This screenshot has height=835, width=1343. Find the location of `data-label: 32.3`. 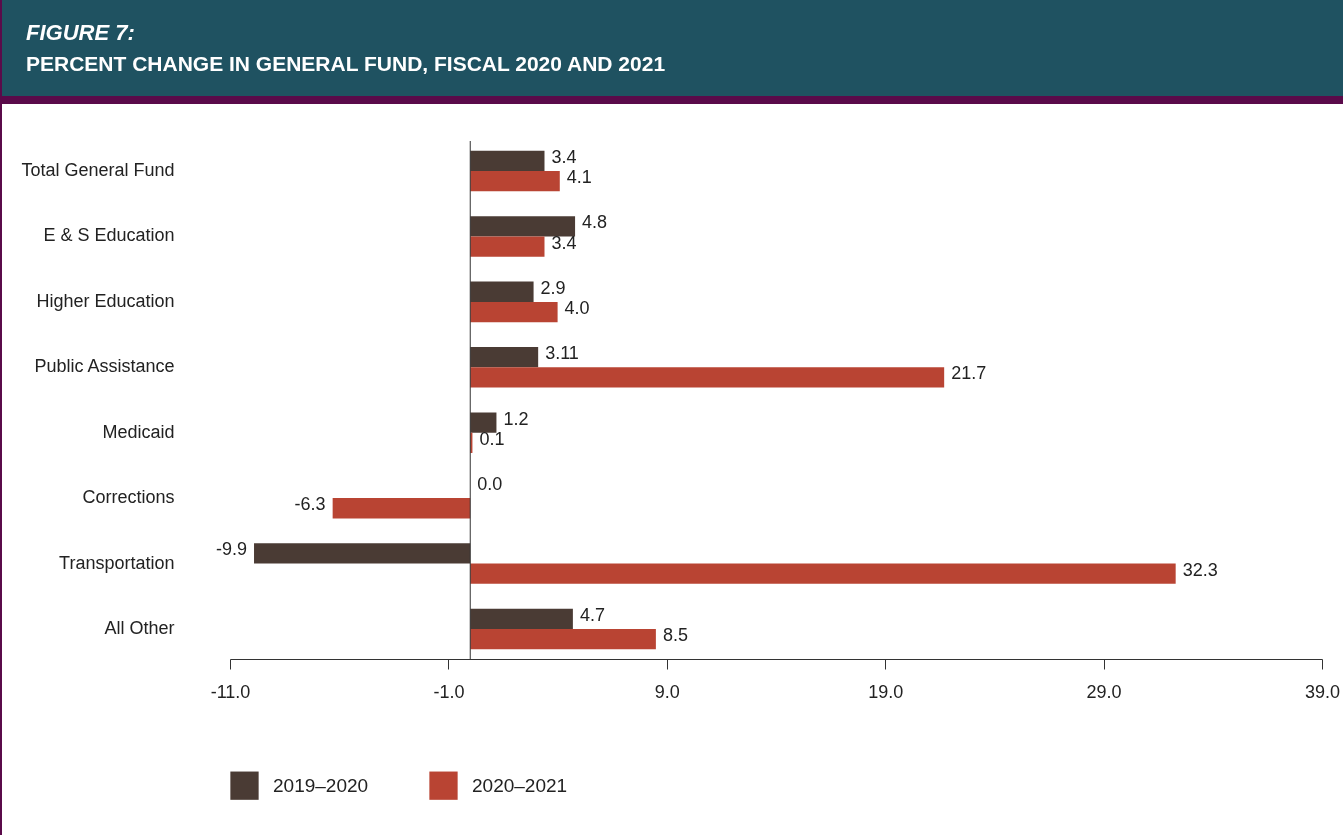

data-label: 32.3 is located at coordinates (1200, 569).